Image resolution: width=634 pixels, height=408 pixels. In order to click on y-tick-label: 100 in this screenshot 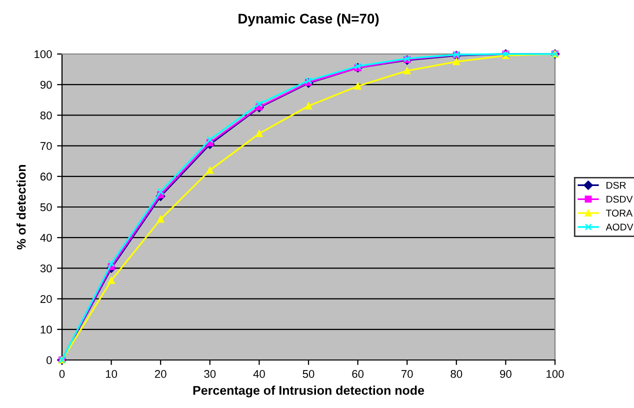, I will do `click(43, 54)`.